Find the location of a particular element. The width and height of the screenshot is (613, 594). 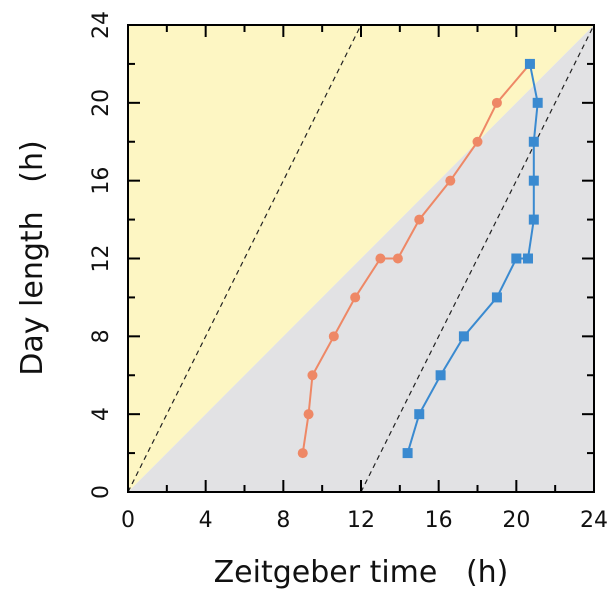

x-tick-label: 24 is located at coordinates (594, 520).